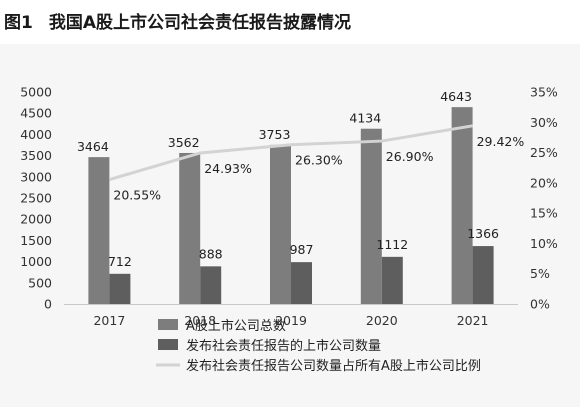 The image size is (580, 412). I want to click on y-left-tick-label: 4500, so click(36, 113).